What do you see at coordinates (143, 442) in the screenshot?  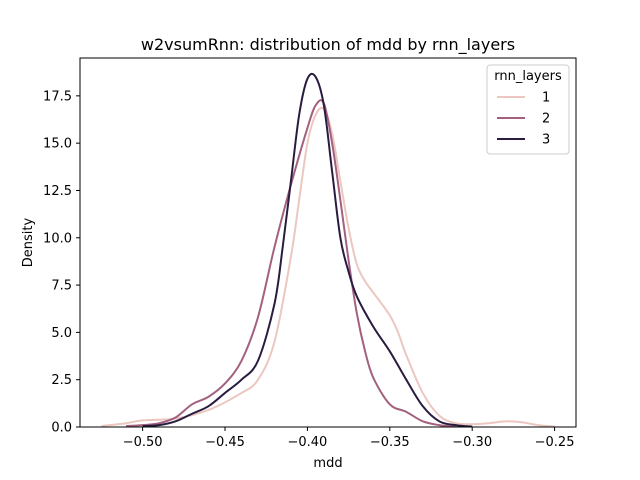 I see `x-tick-label: −0.50` at bounding box center [143, 442].